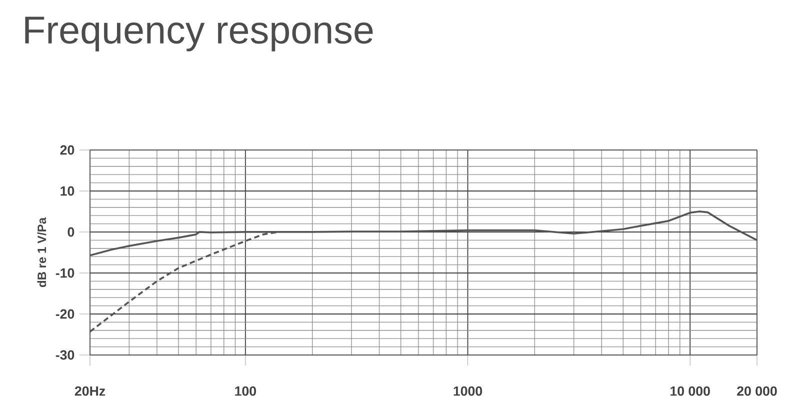  Describe the element at coordinates (67, 191) in the screenshot. I see `y-tick-label: 10` at that location.